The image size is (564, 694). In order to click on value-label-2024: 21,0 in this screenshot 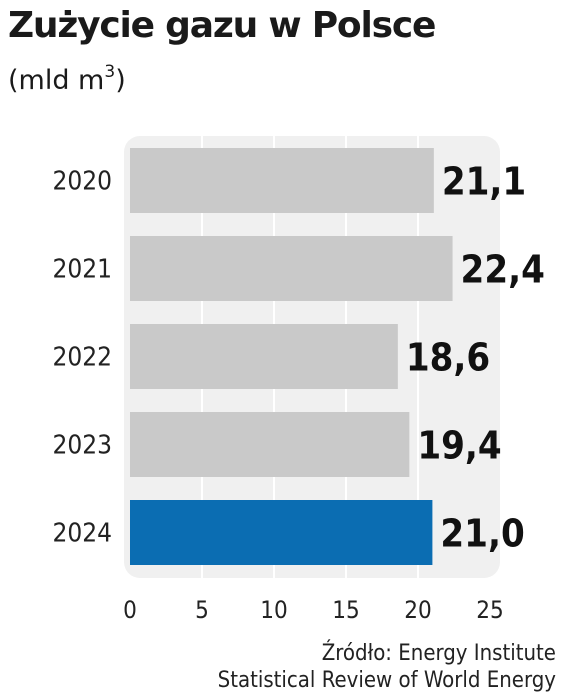, I will do `click(482, 534)`.